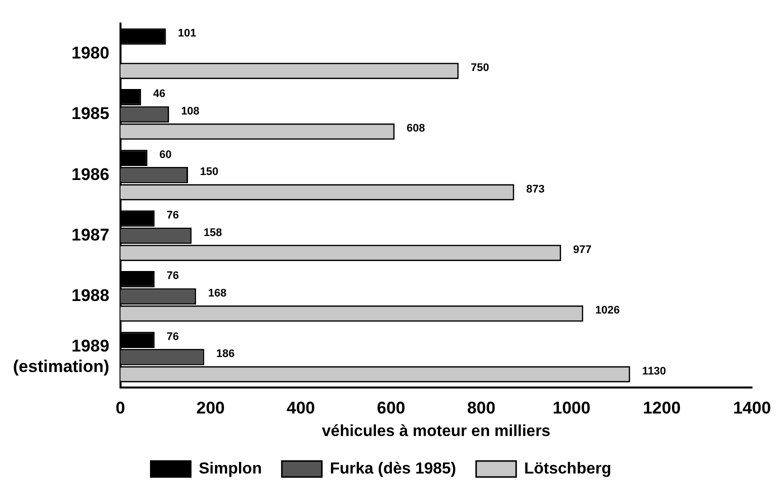  I want to click on x-tick-label: 800, so click(481, 408).